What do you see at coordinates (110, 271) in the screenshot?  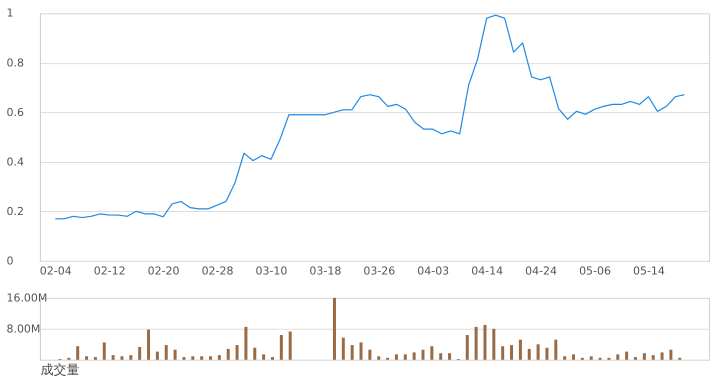 I see `x-tick-label: 02-12` at bounding box center [110, 271].